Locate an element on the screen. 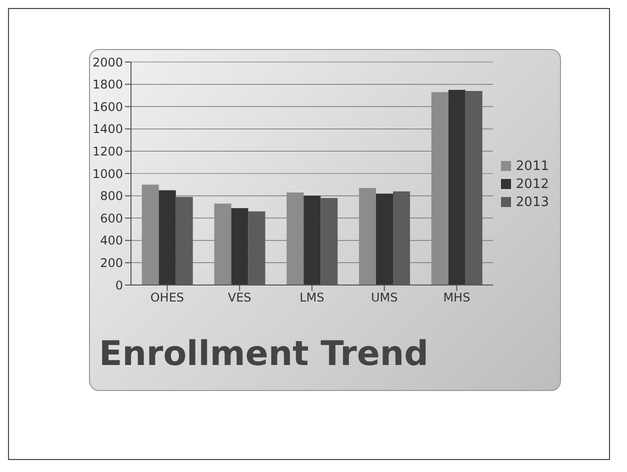  y-tick-label: 1800 is located at coordinates (107, 85).